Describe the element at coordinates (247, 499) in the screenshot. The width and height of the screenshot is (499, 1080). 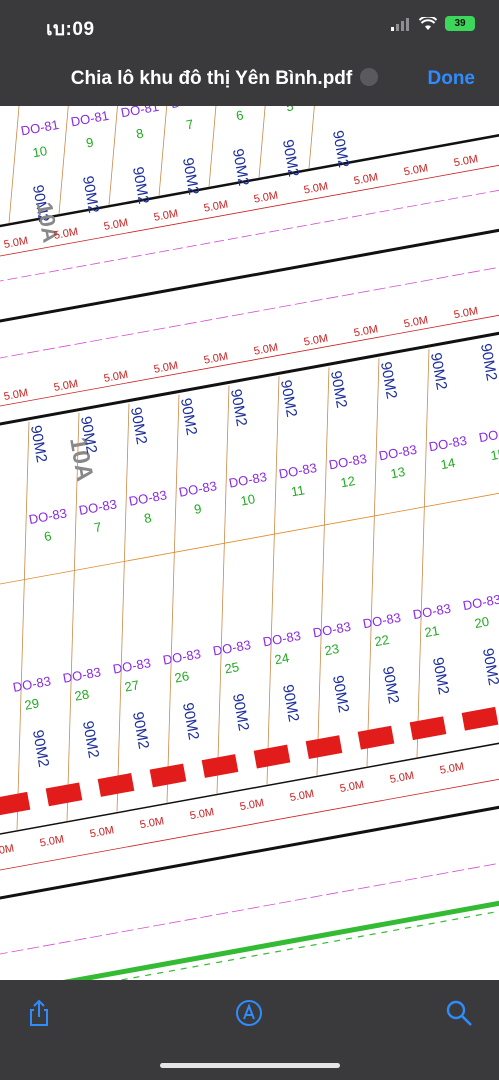
I see `lot-number: 10` at that location.